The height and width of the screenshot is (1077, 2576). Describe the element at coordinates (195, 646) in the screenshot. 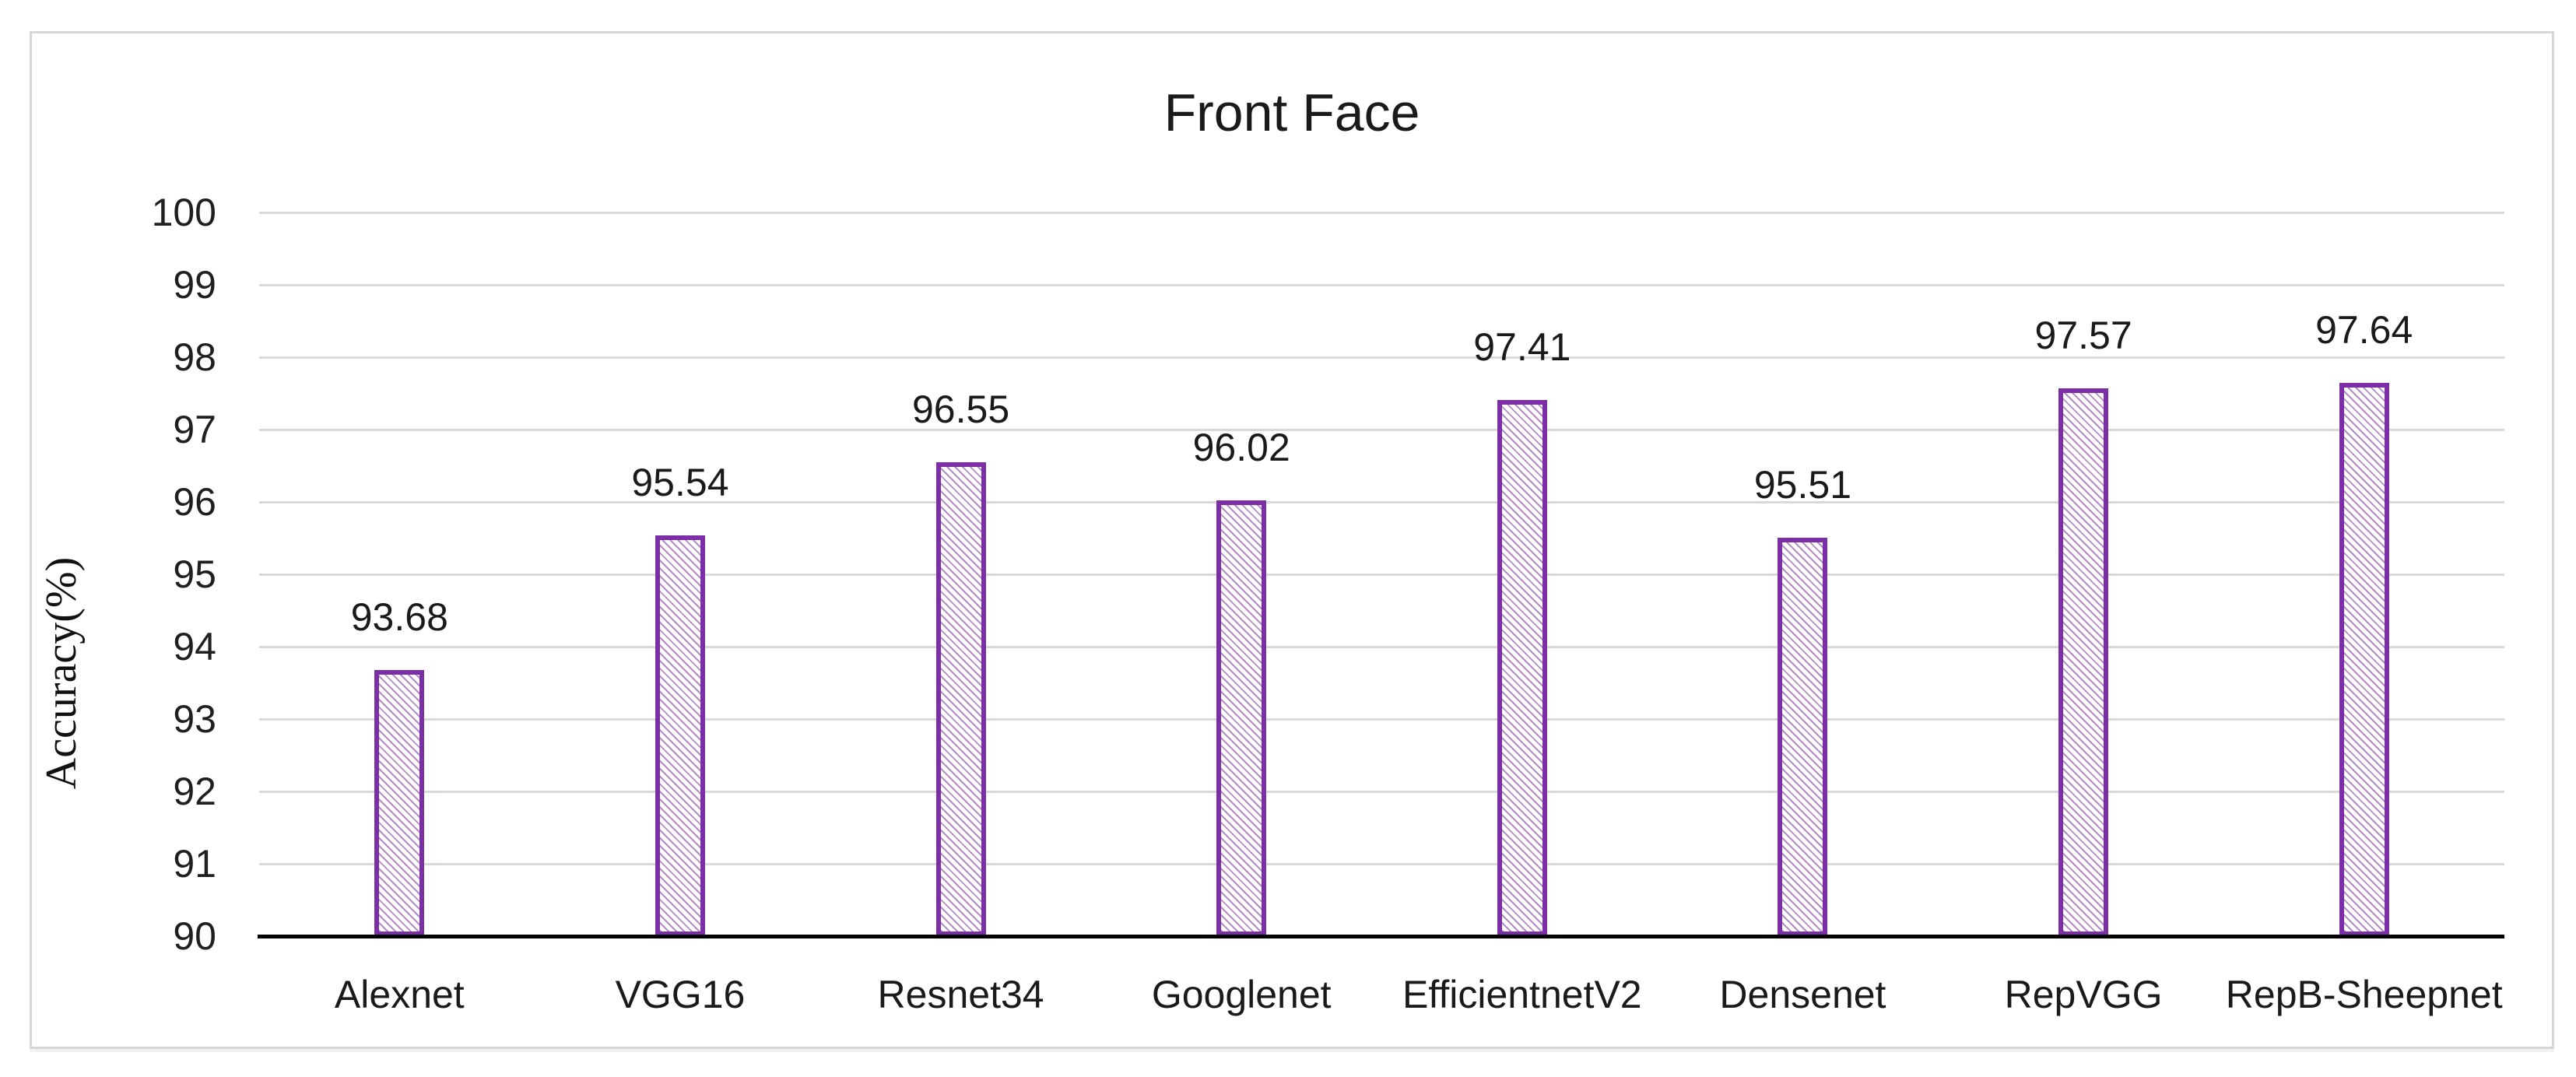

I see `y-tick-label: 94` at that location.